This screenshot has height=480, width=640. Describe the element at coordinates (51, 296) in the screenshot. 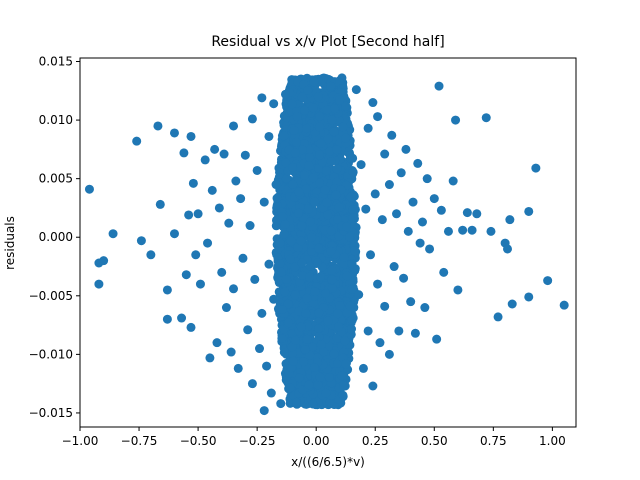

I see `y-tick-label: −0.005` at that location.